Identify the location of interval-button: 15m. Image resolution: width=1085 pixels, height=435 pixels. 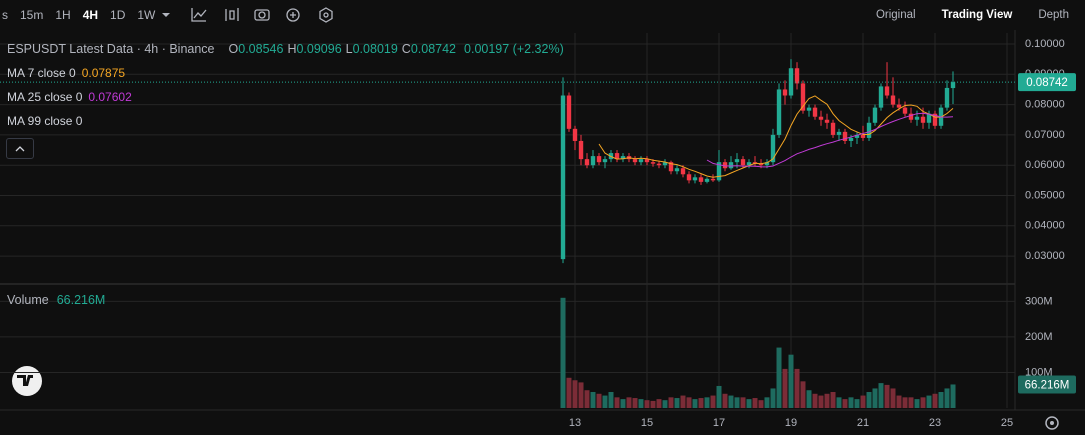
(32, 15).